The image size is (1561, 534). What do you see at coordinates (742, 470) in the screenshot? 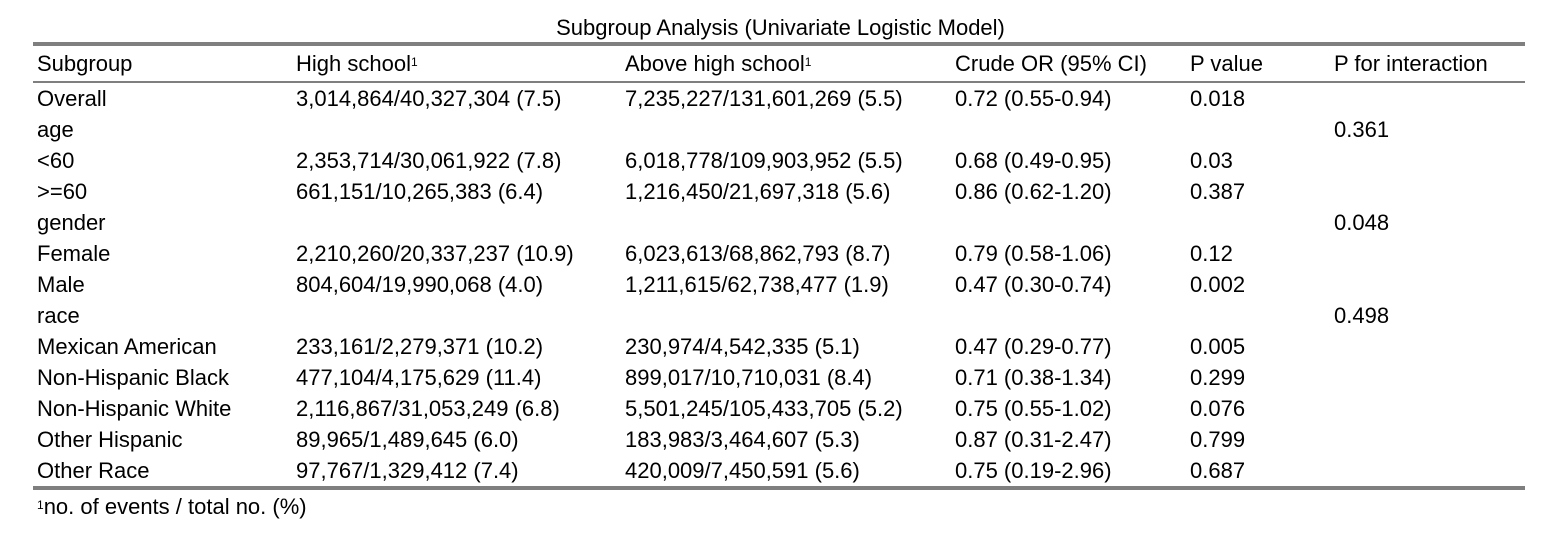
I see `cell-above-high-school: 420,009/7,450,591 (5.6)` at bounding box center [742, 470].